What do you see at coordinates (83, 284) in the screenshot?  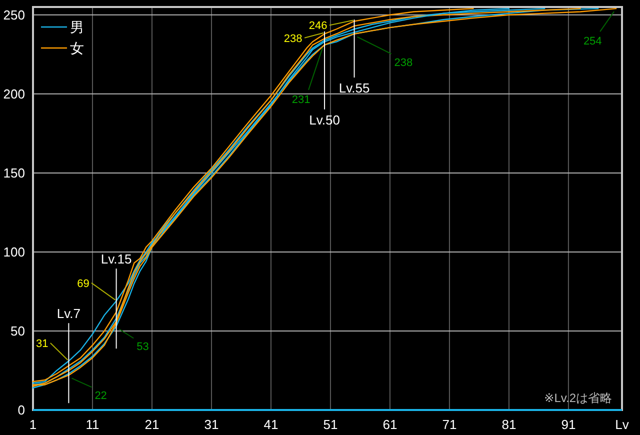 I see `annotation: 69` at bounding box center [83, 284].